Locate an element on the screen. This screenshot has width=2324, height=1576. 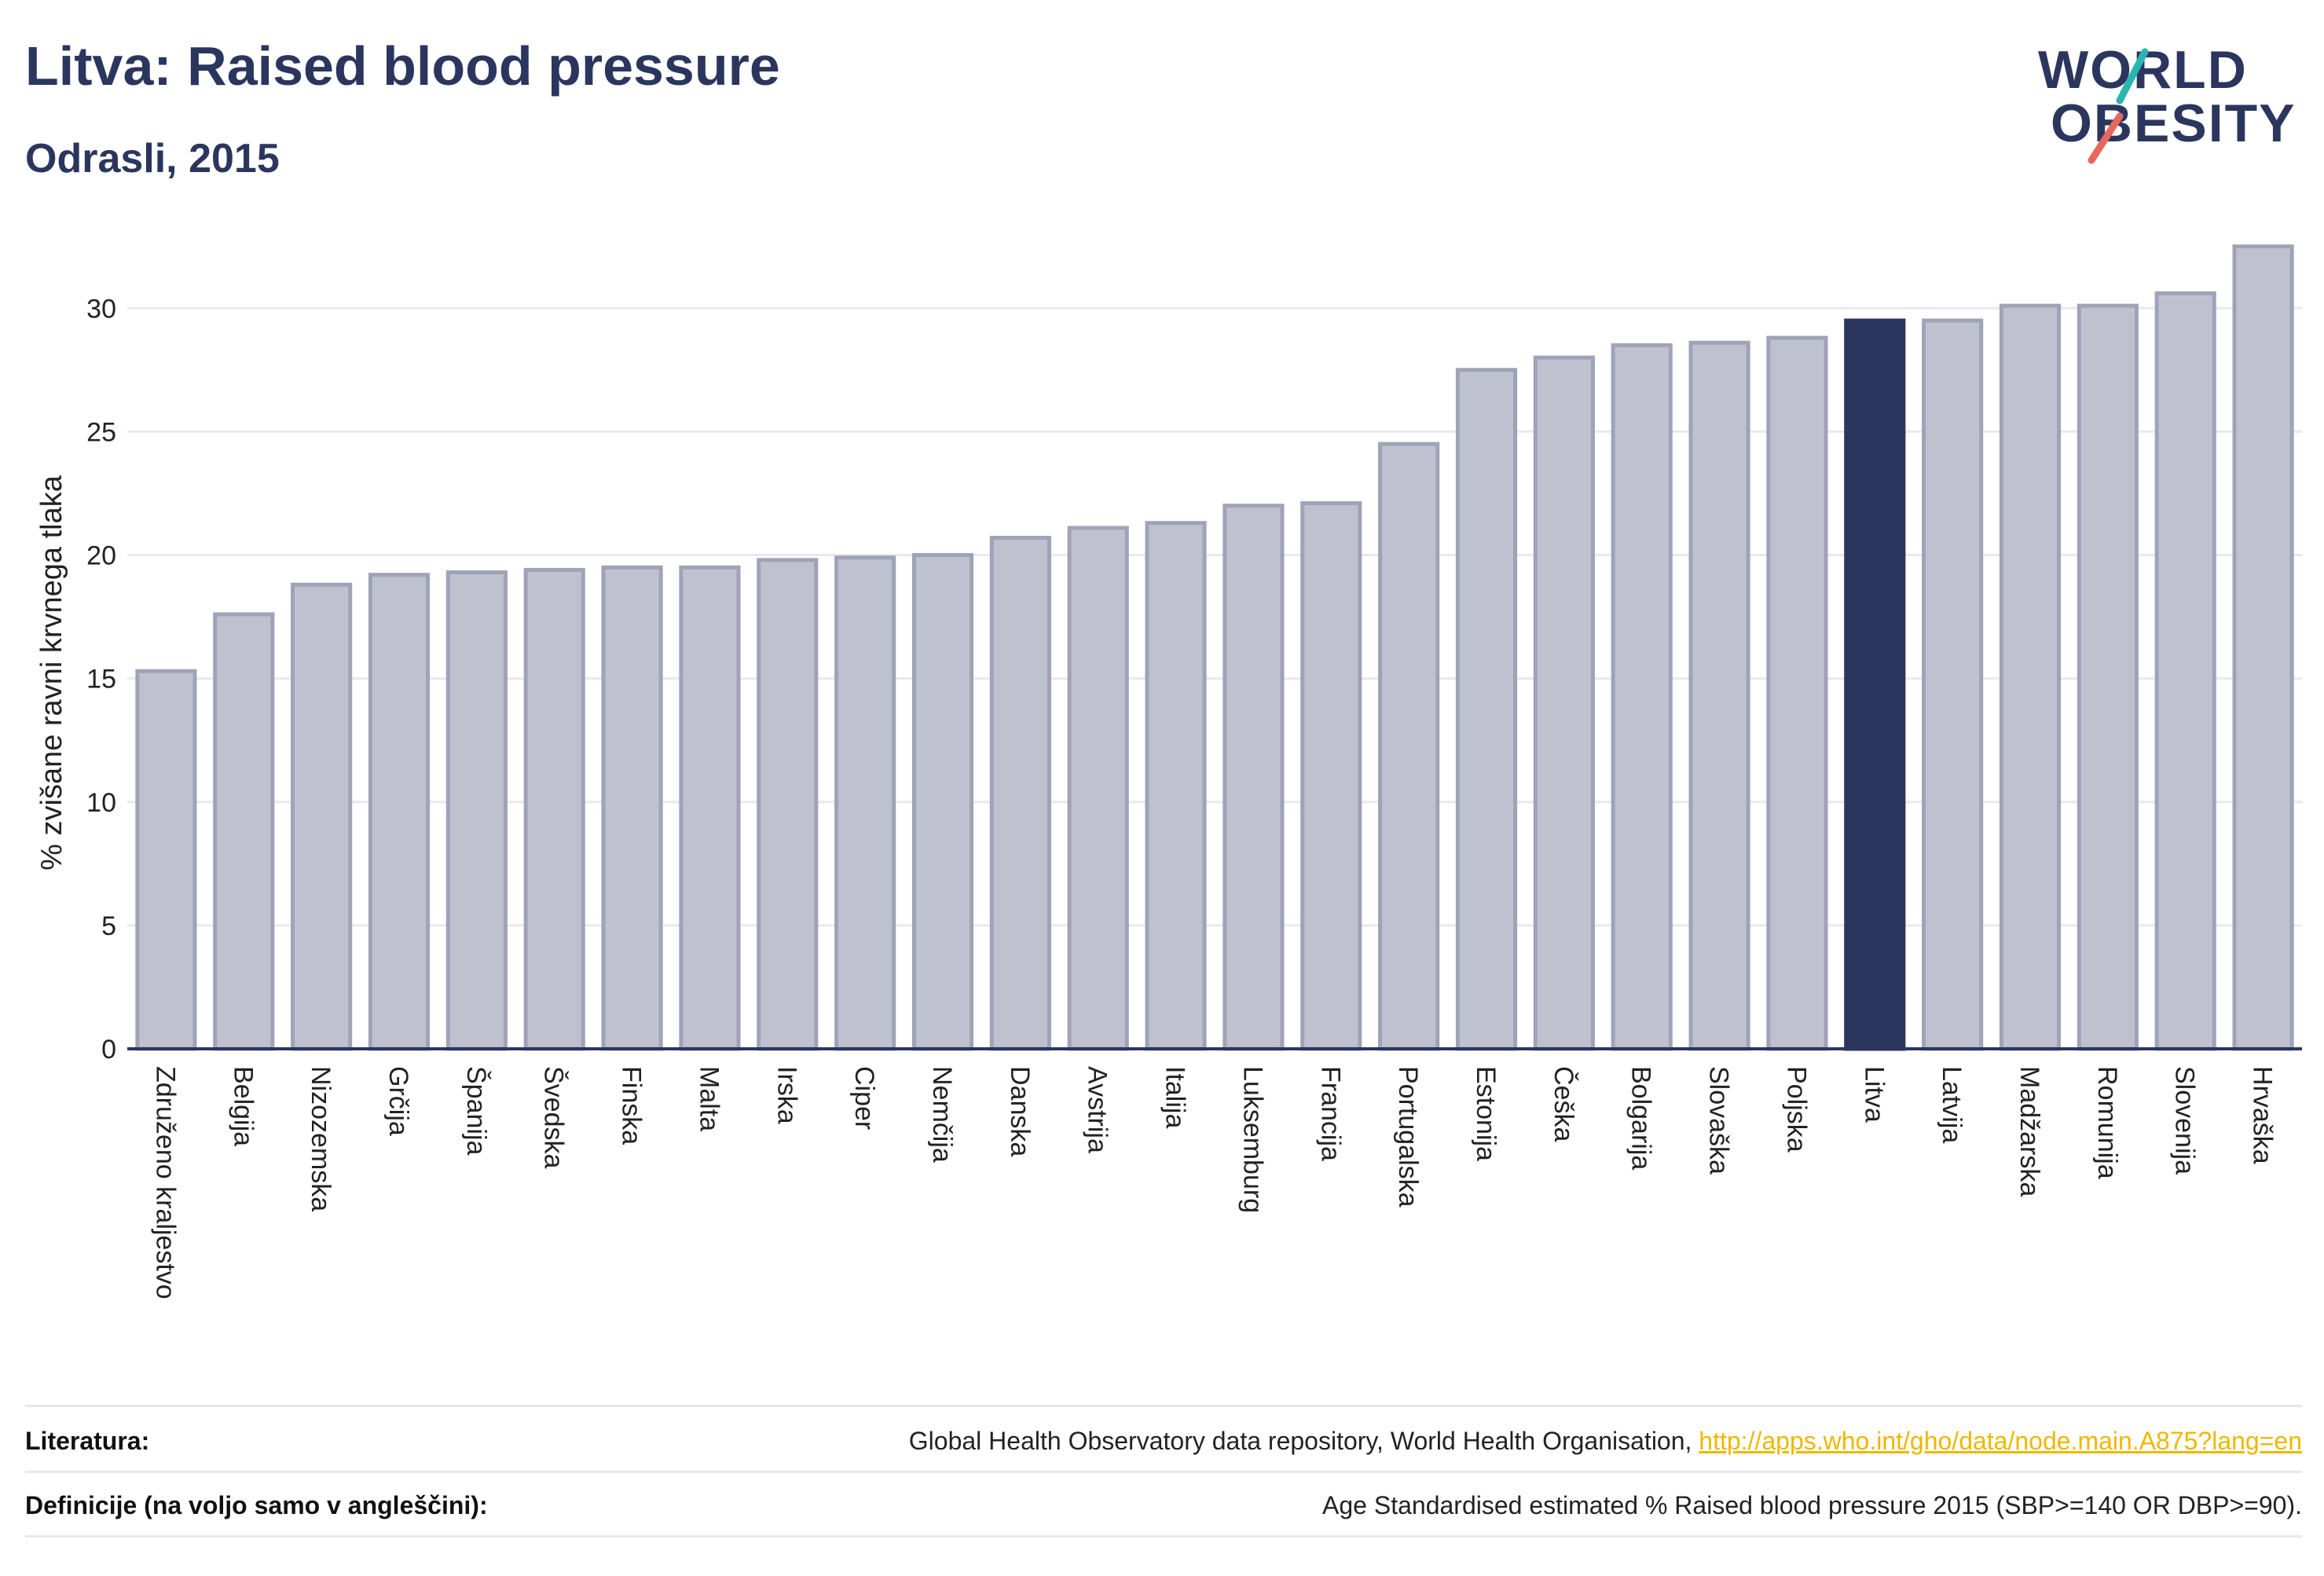
x-tick-label: Ciper is located at coordinates (864, 1098).